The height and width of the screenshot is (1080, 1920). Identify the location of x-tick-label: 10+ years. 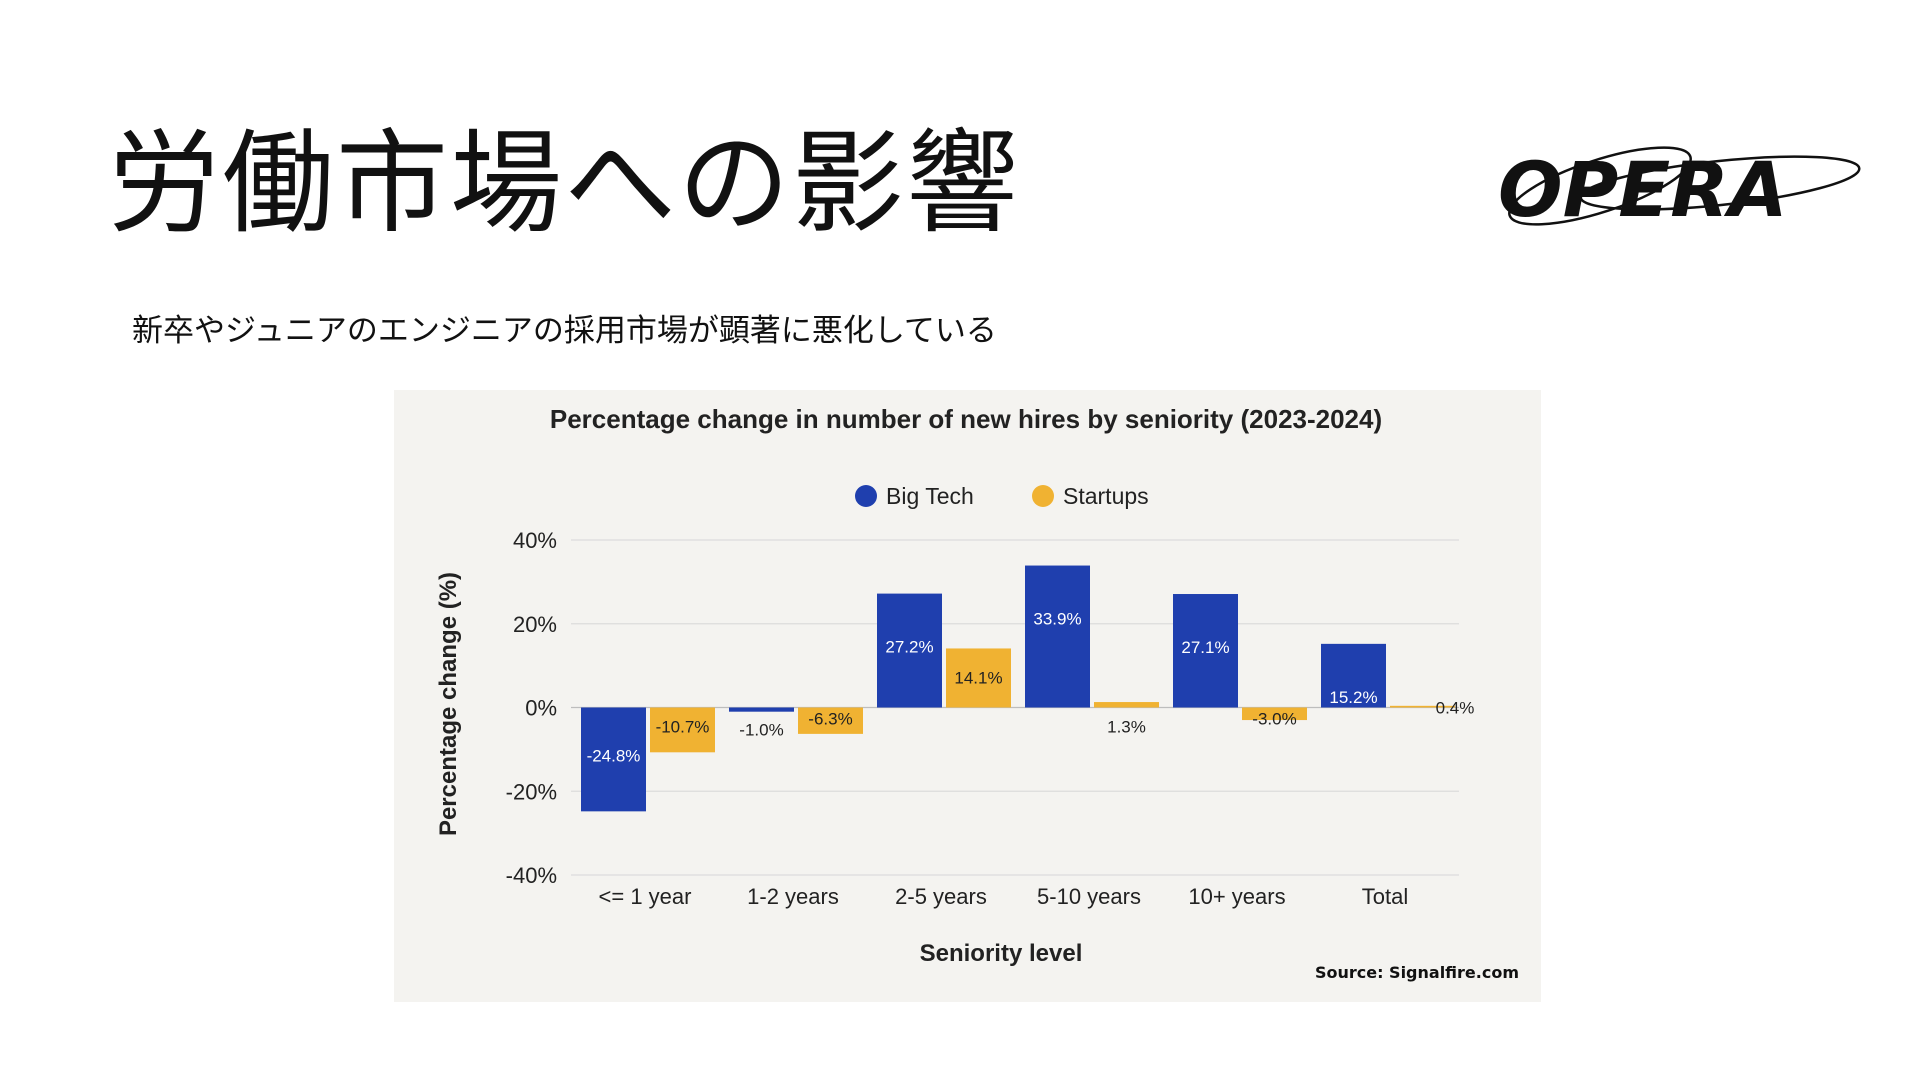
(1236, 896).